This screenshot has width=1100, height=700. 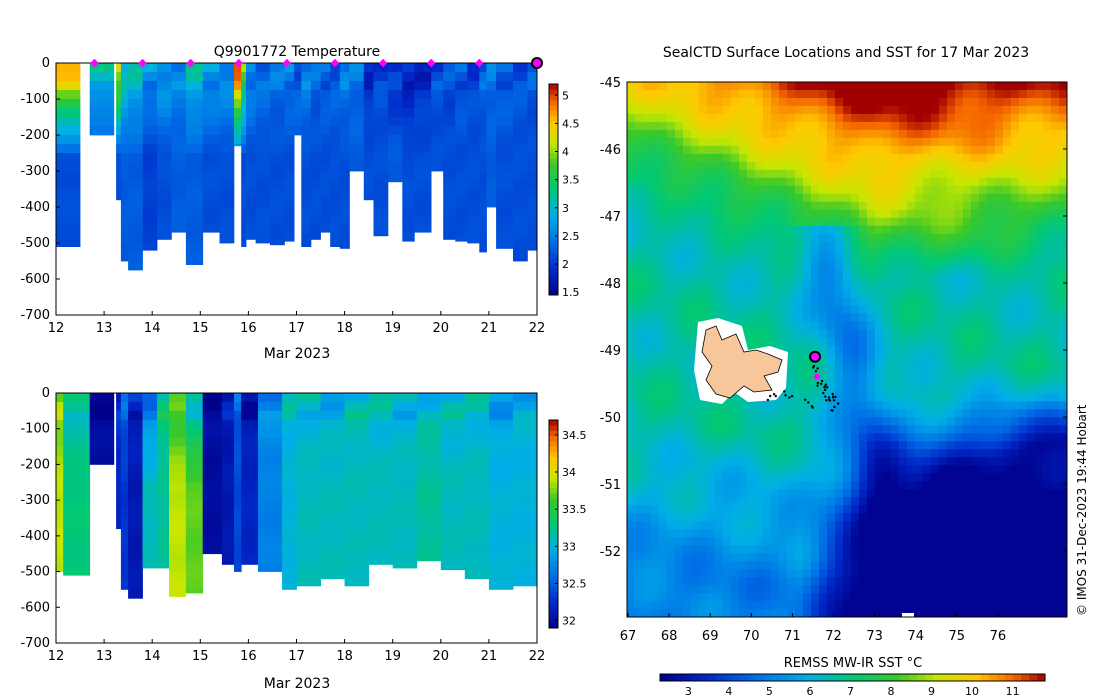 I want to click on colorbar-tick-label: 34, so click(x=569, y=472).